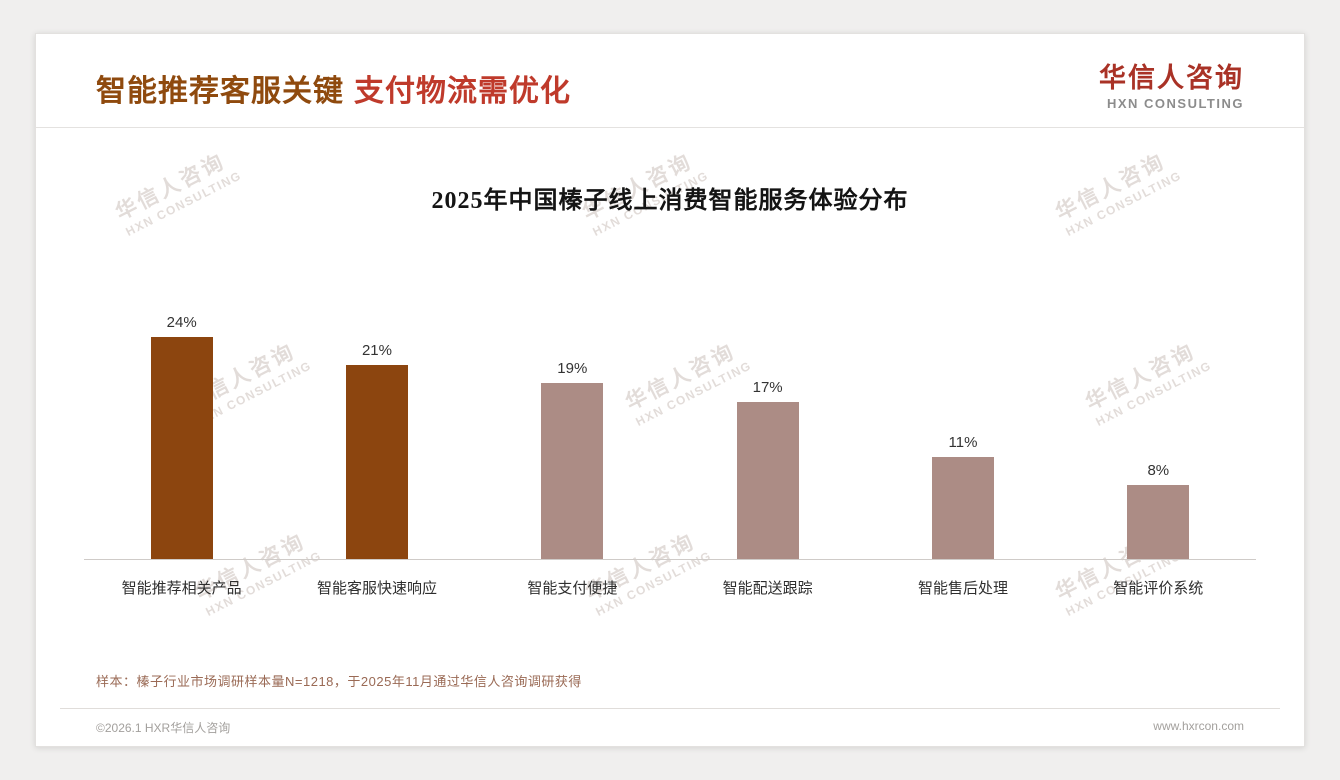 The image size is (1340, 780). Describe the element at coordinates (181, 322) in the screenshot. I see `bar-value-label: 24%` at that location.